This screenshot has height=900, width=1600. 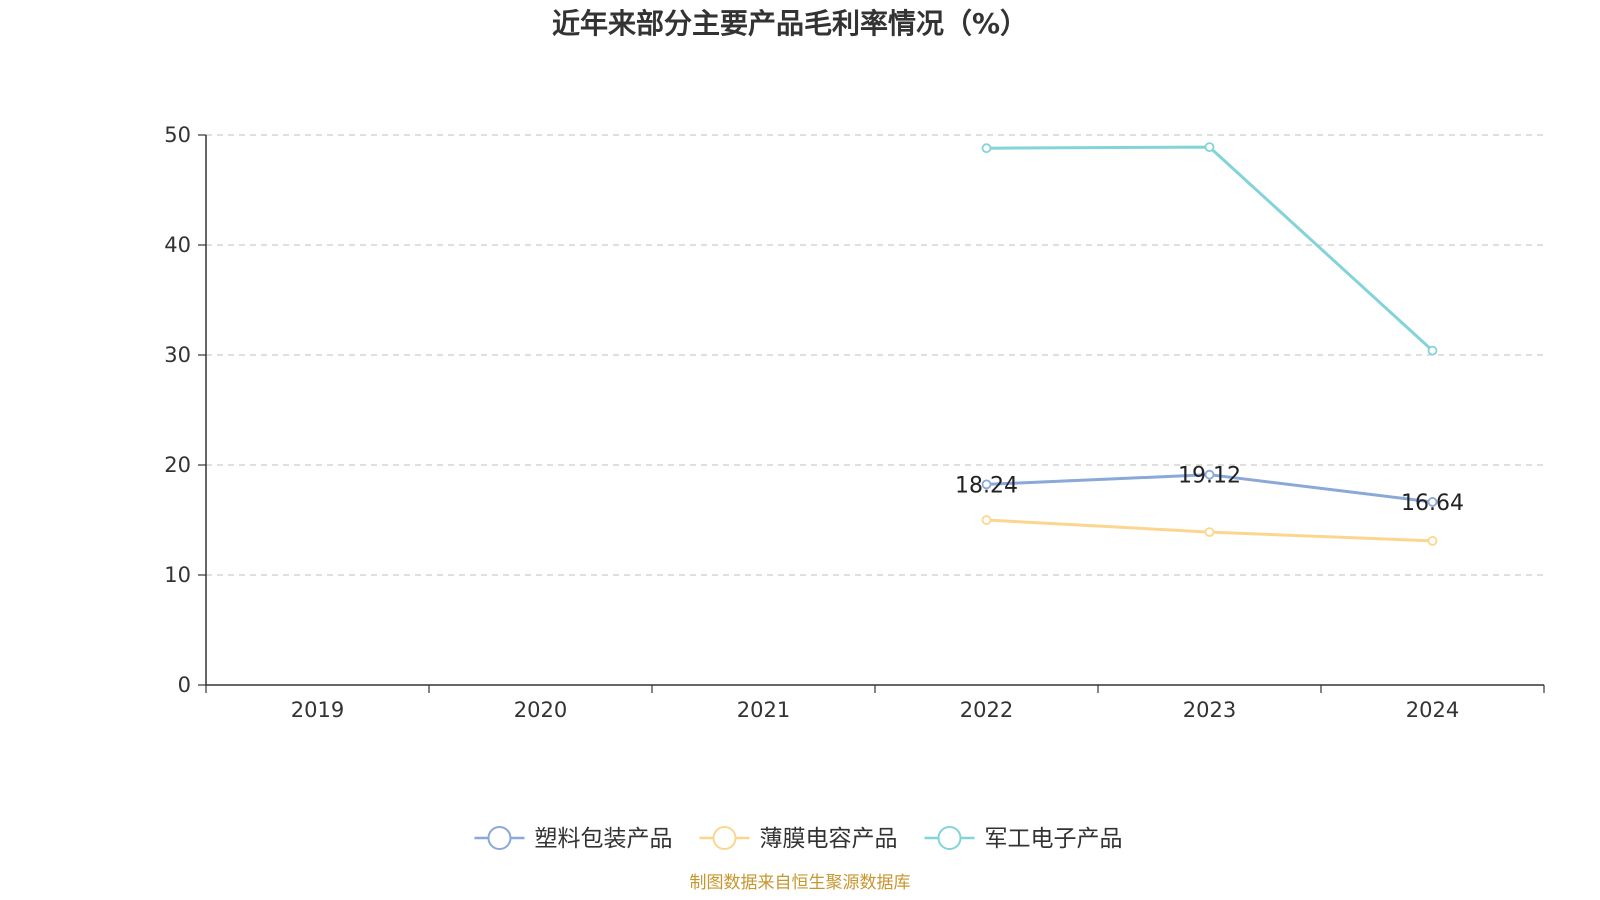 What do you see at coordinates (790, 23) in the screenshot?
I see `chart-title: 近年来部分主要产品毛利率情况（%）` at bounding box center [790, 23].